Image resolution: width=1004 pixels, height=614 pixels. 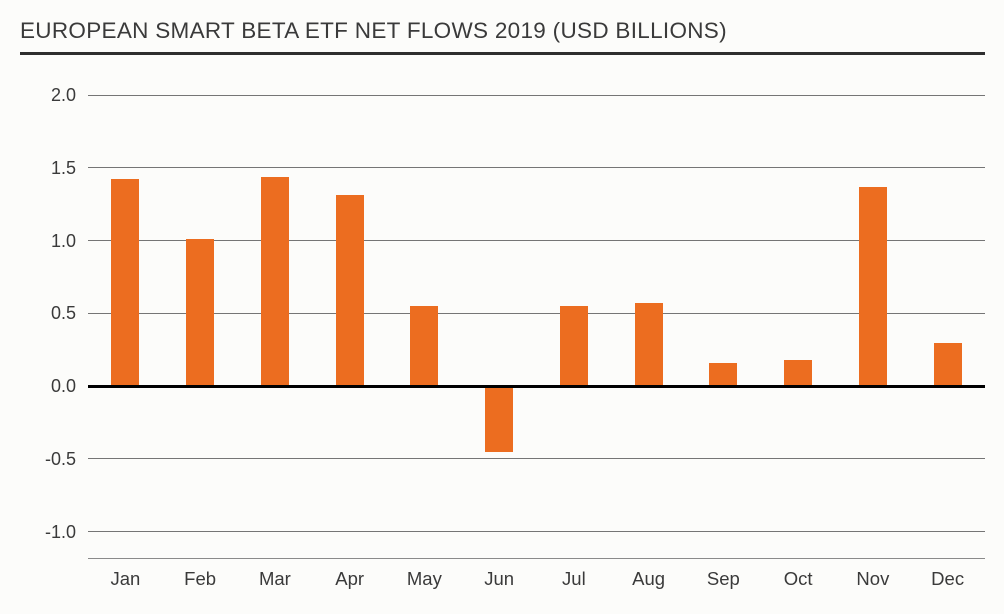 I want to click on x-tick-label: Feb, so click(x=200, y=578).